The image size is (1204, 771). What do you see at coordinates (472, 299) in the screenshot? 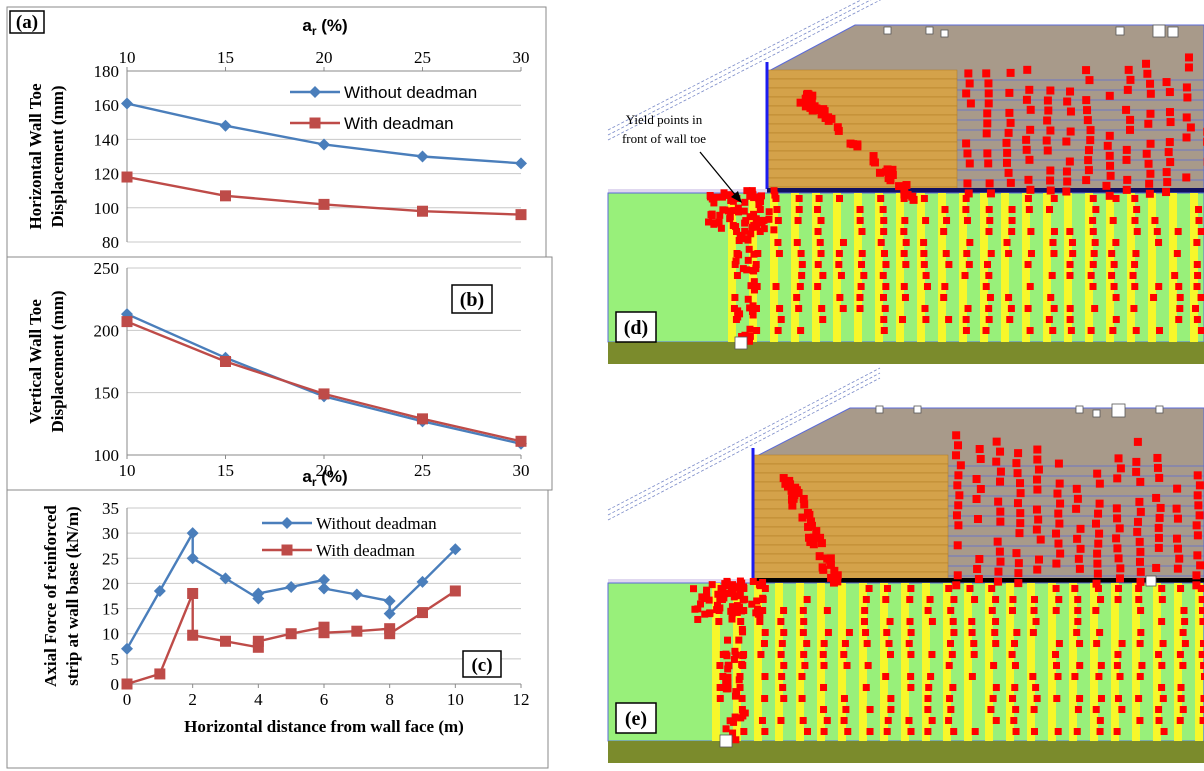
I see `panel-b-label-box` at bounding box center [472, 299].